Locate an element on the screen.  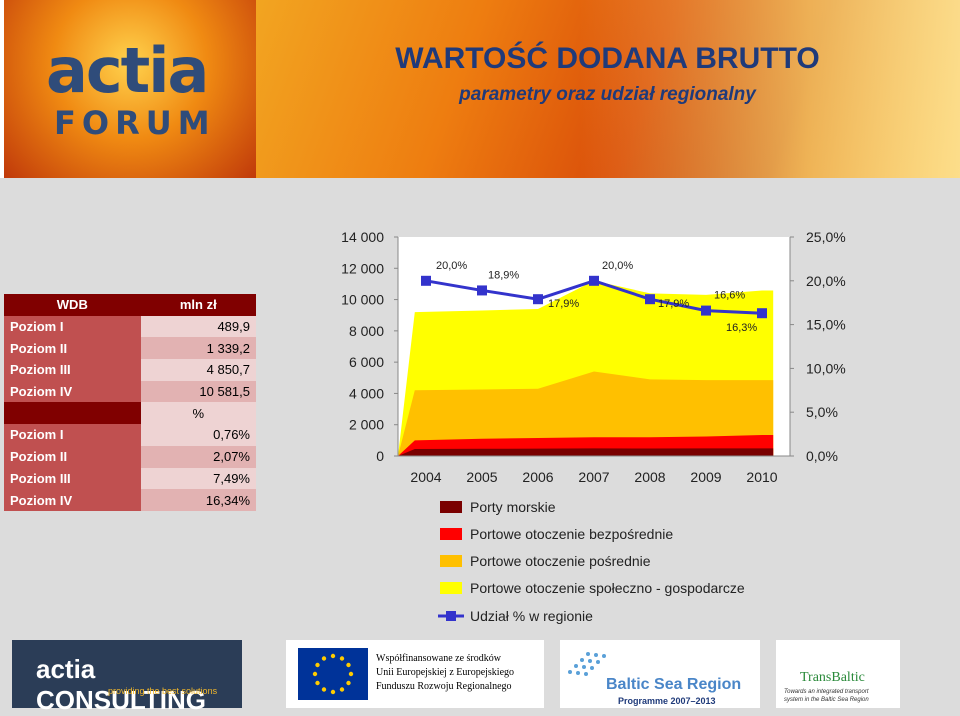
table-row: Poziom IV 16,34% is located at coordinates (130, 500).